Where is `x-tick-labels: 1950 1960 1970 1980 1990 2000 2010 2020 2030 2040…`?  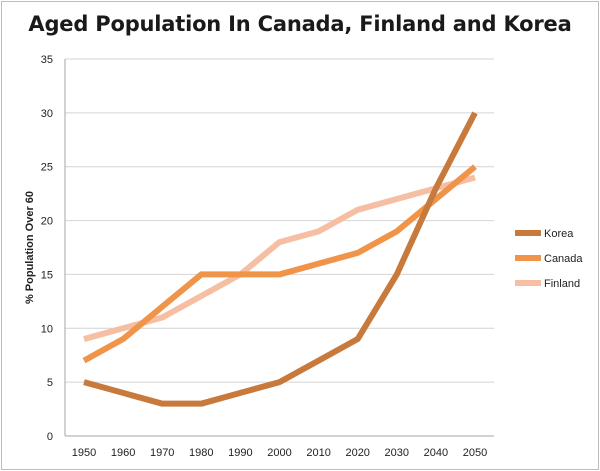
x-tick-labels: 1950 1960 1970 1980 1990 2000 2010 2020 2030 2040… is located at coordinates (279, 453).